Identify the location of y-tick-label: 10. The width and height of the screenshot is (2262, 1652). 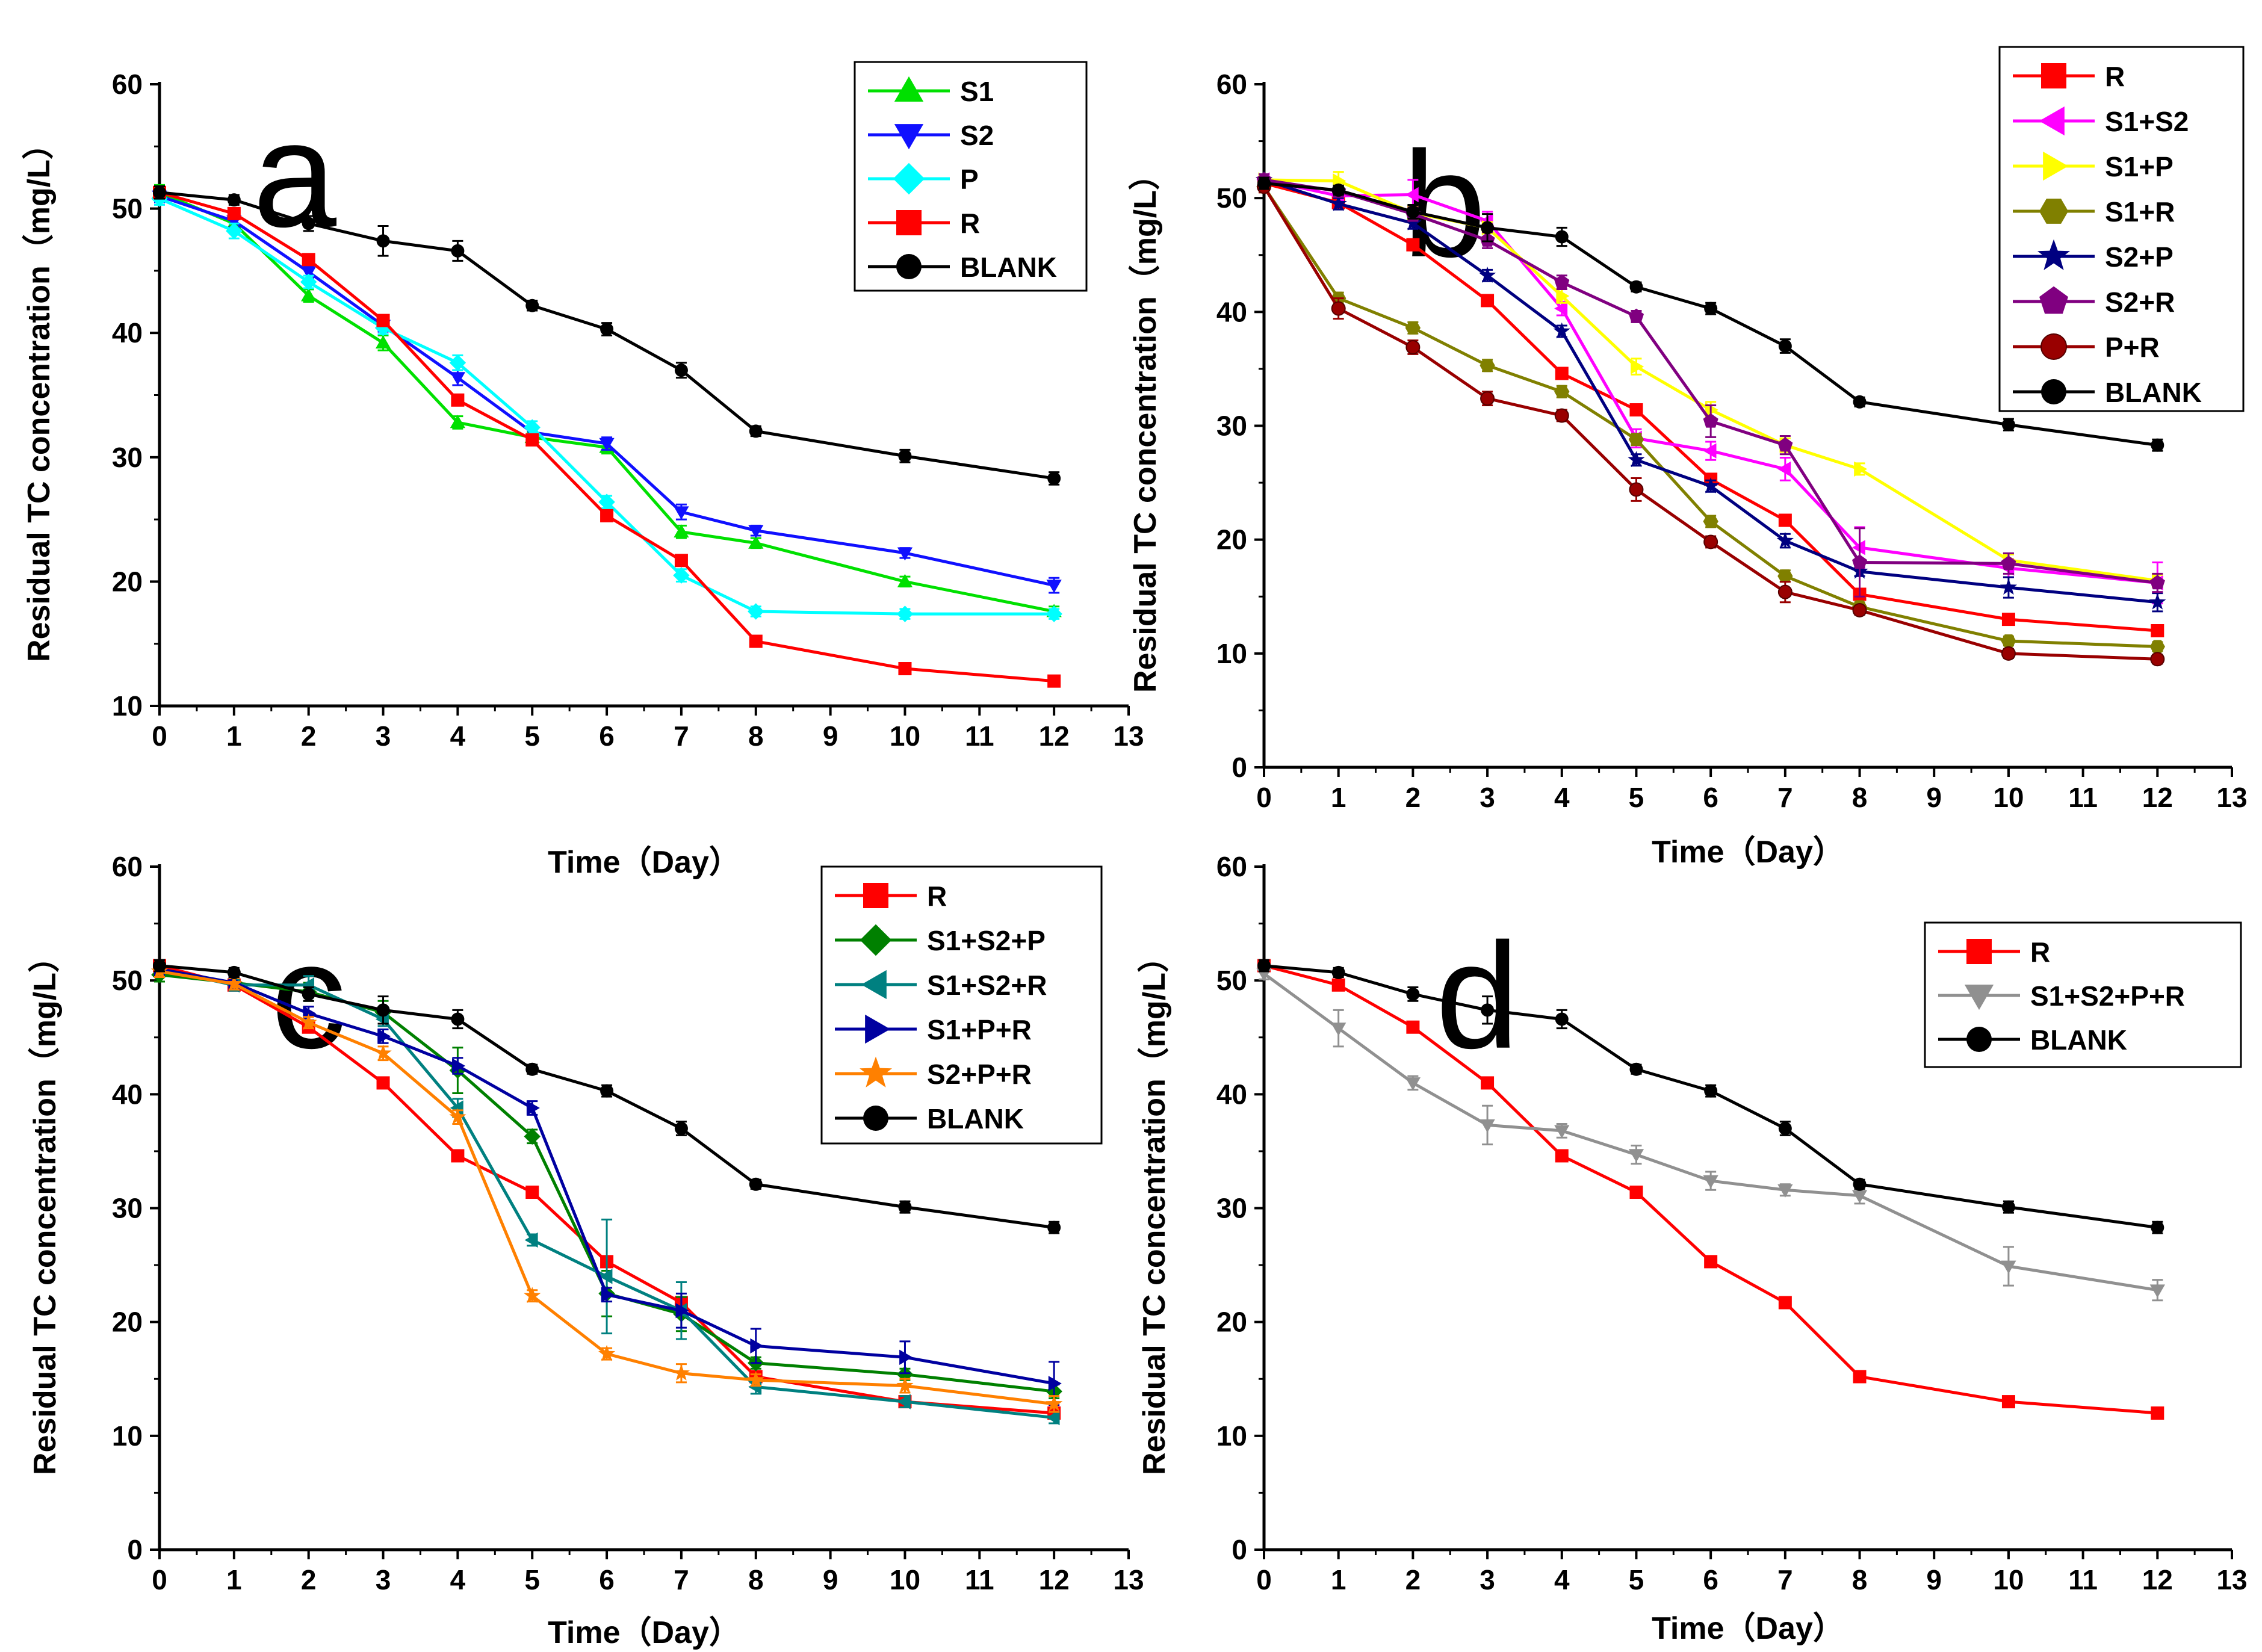
(127, 1436).